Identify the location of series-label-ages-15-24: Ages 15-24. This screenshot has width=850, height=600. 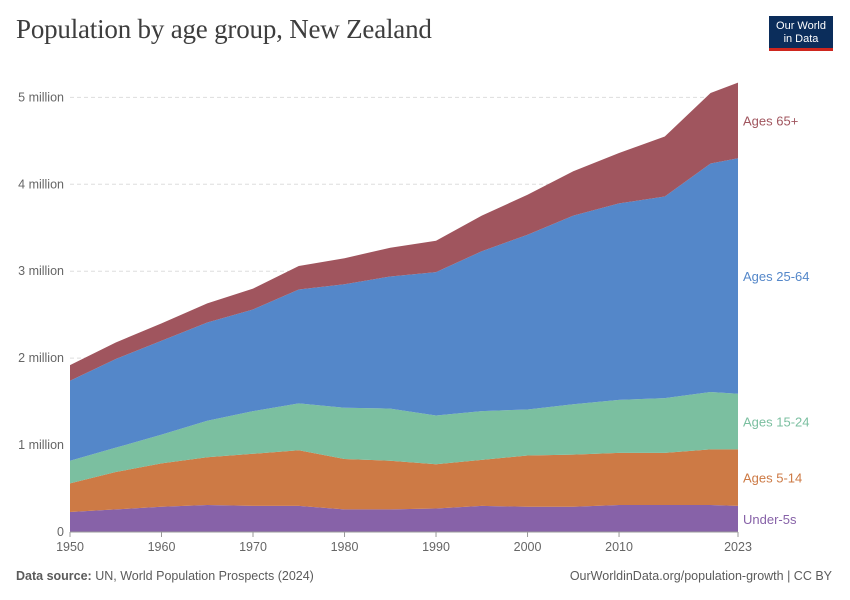
(776, 422).